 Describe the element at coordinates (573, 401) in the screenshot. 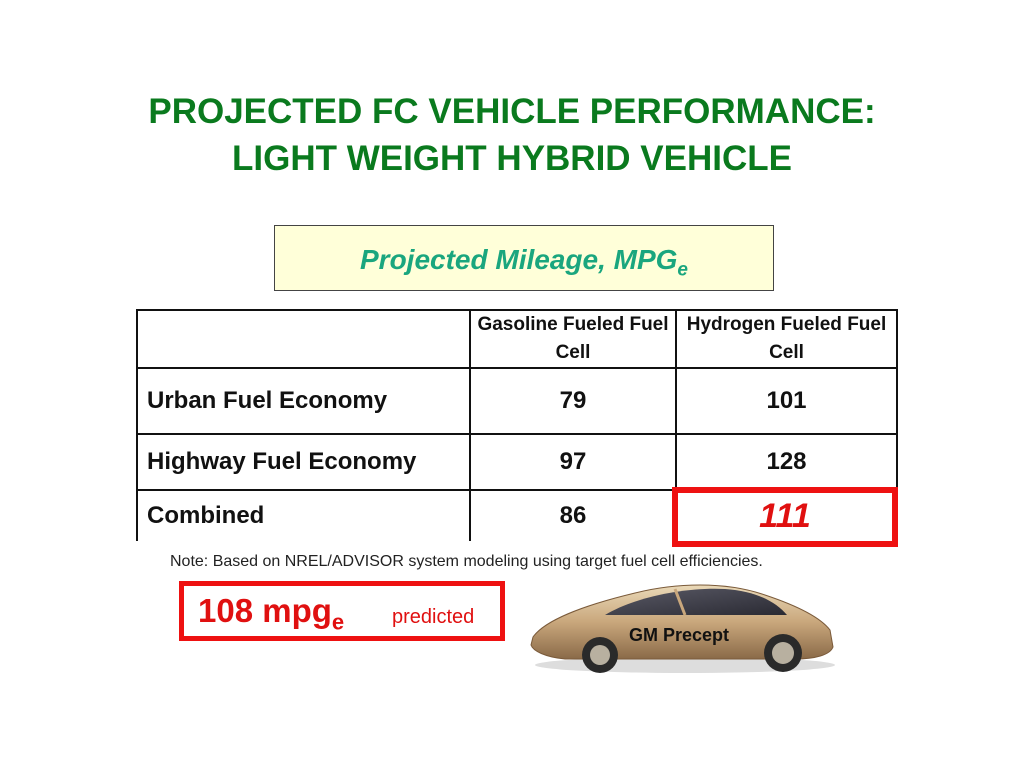

I see `cell-urban-gasoline: 79` at that location.